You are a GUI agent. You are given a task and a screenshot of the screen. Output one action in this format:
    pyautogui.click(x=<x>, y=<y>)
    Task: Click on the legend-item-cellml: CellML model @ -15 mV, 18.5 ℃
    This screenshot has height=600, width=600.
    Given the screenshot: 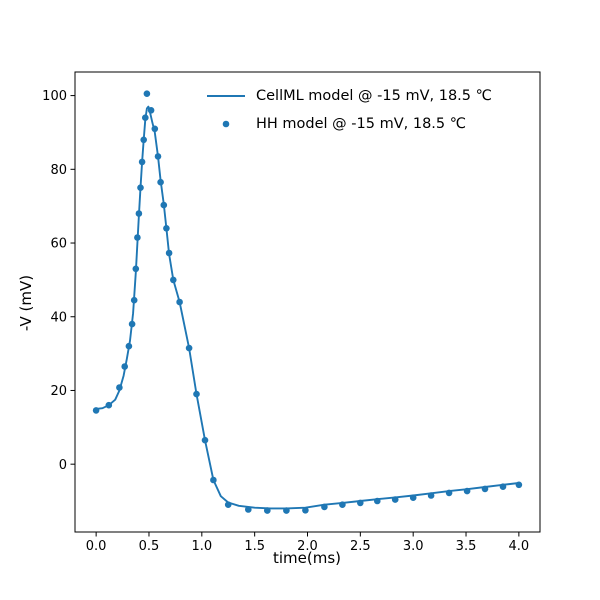 What is the action you would take?
    pyautogui.click(x=349, y=96)
    